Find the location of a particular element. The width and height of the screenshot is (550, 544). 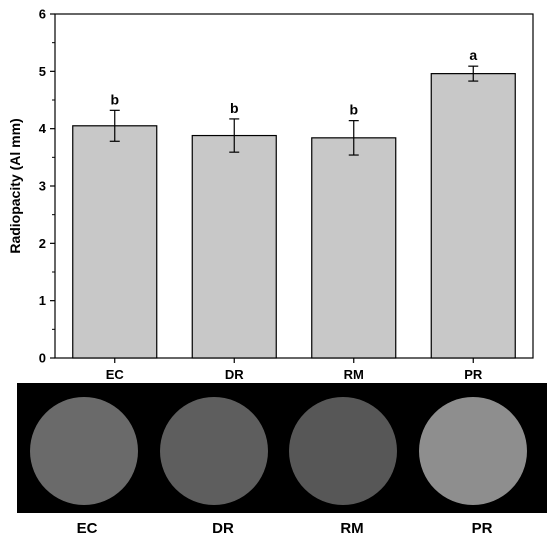

y-tick-label: 3 is located at coordinates (42, 186).